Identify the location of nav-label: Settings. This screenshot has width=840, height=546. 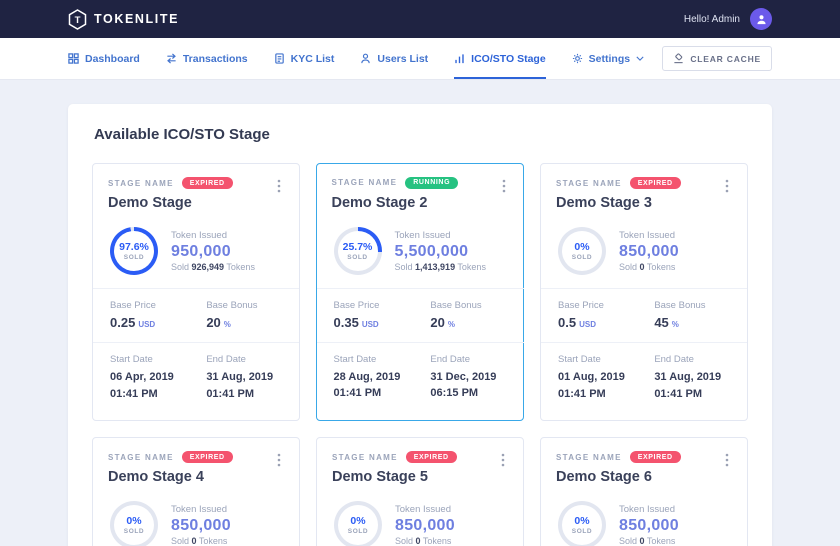
(609, 58).